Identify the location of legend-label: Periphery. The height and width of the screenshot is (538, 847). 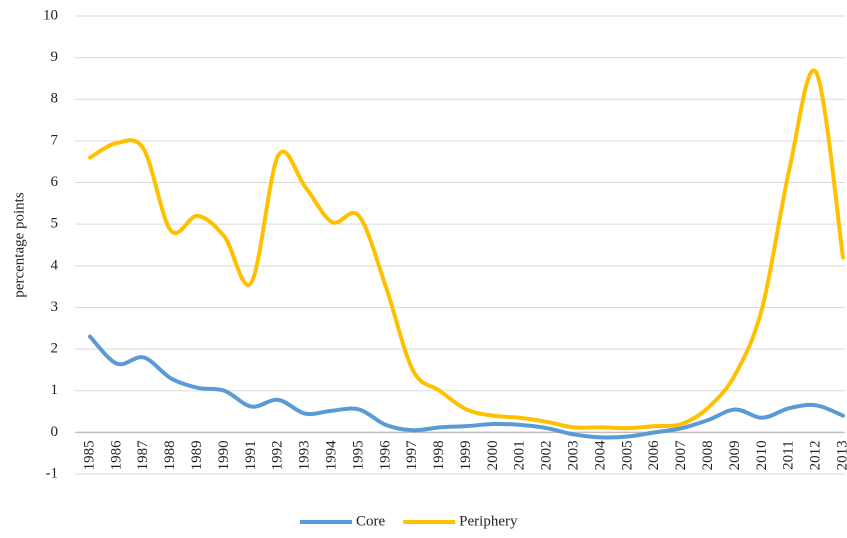
(488, 521).